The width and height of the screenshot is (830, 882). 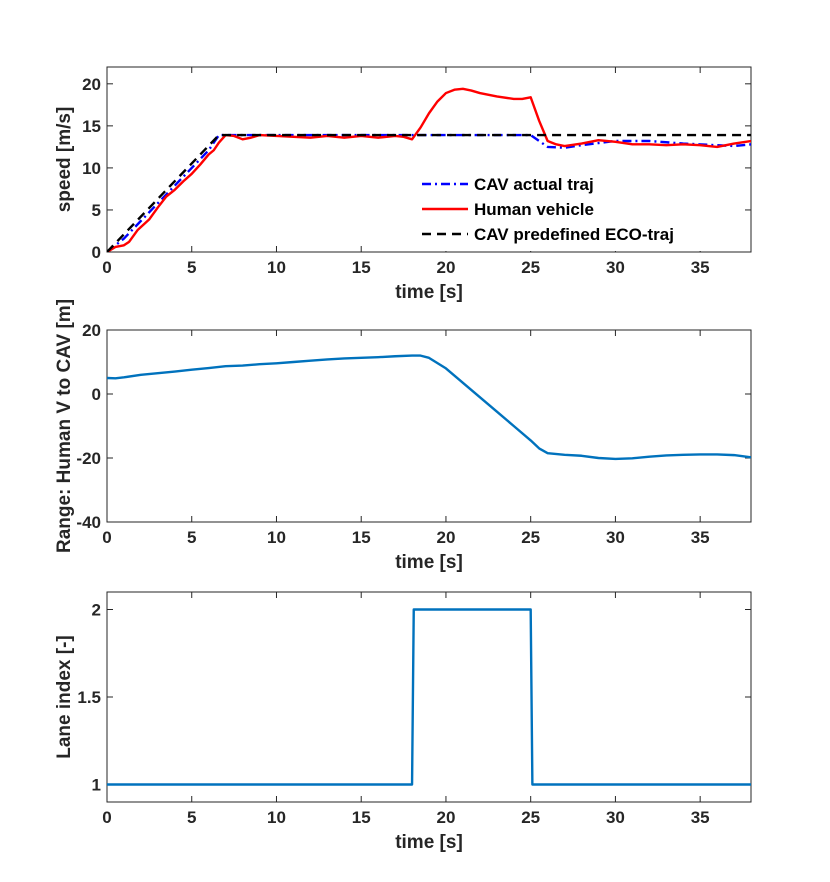 I want to click on lane-x-tick-label-0: 0, so click(x=106, y=817).